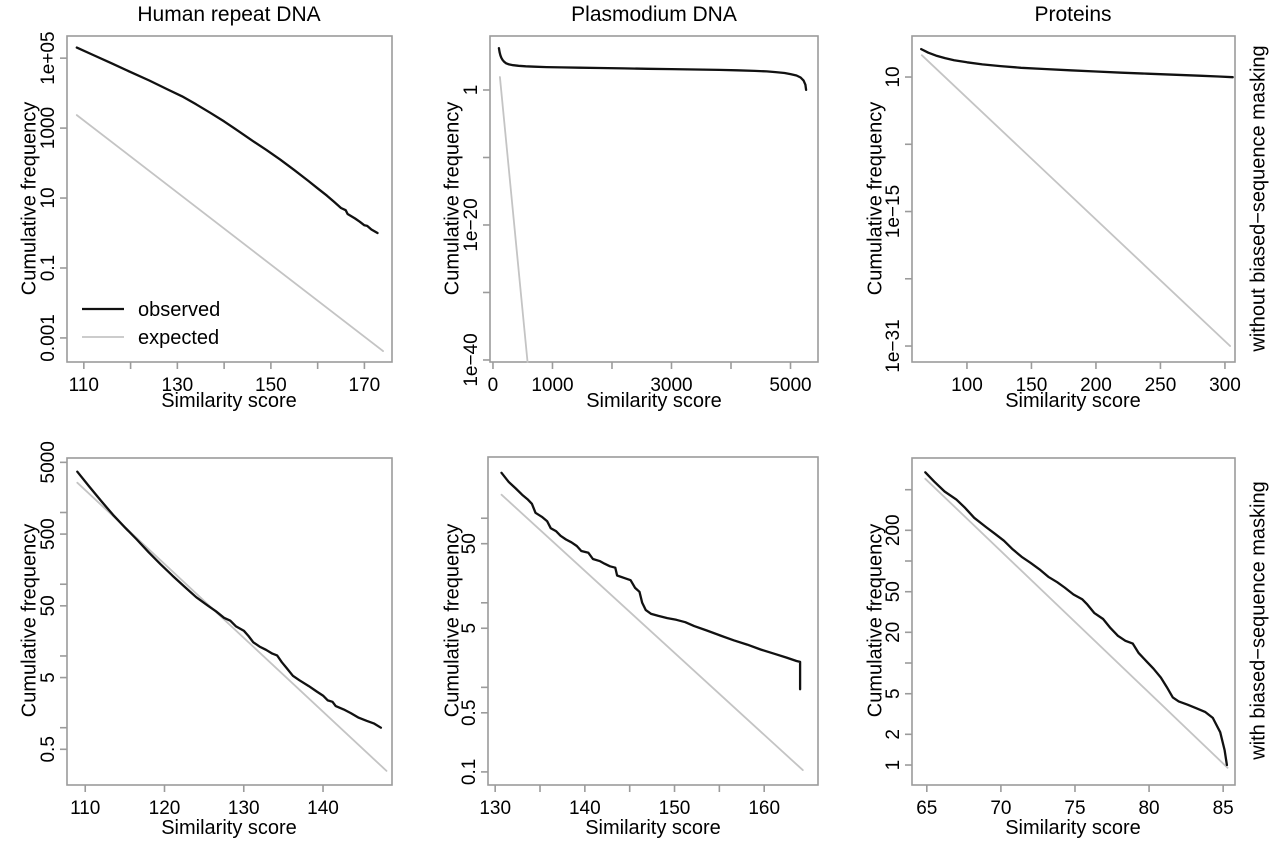  I want to click on panel-title-human-repeat-dna: Human repeat DNA, so click(229, 14).